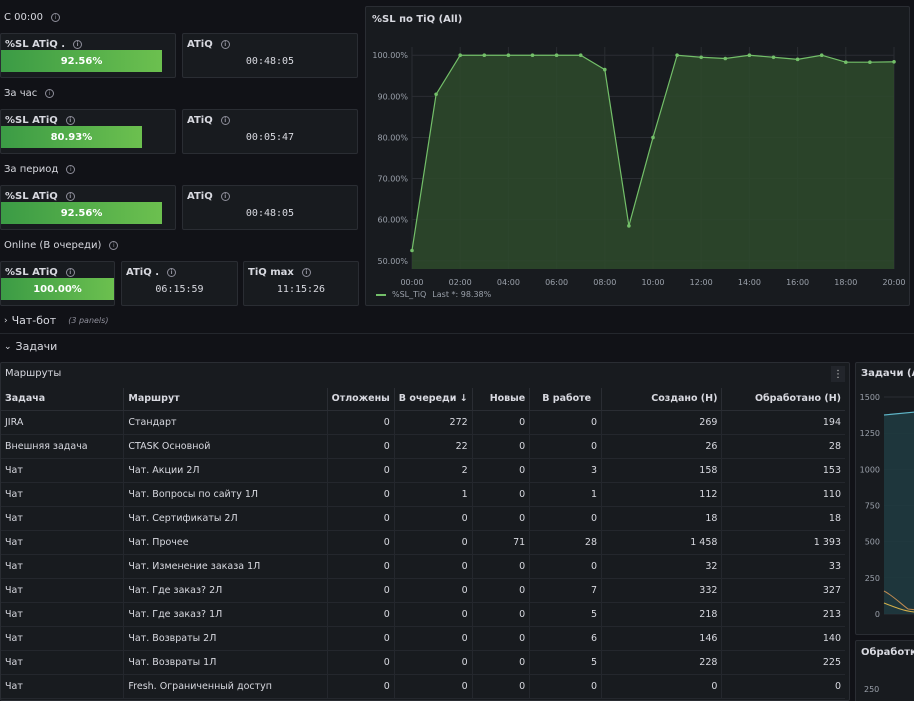 This screenshot has height=701, width=914. Describe the element at coordinates (565, 638) in the screenshot. I see `table-cell: 6` at that location.